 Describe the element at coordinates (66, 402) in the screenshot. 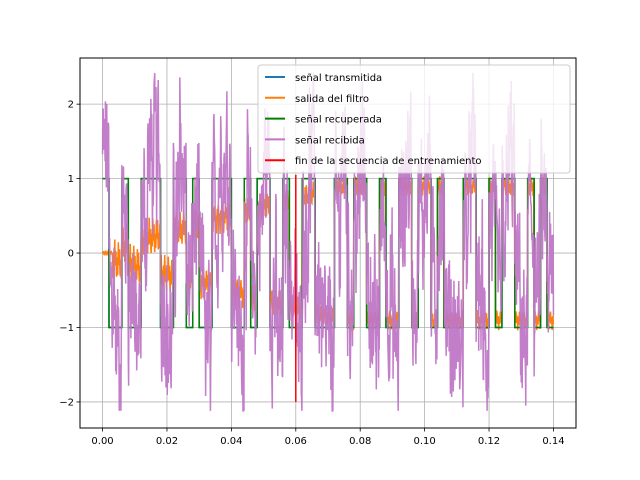

I see `y-tick-label: −2` at that location.